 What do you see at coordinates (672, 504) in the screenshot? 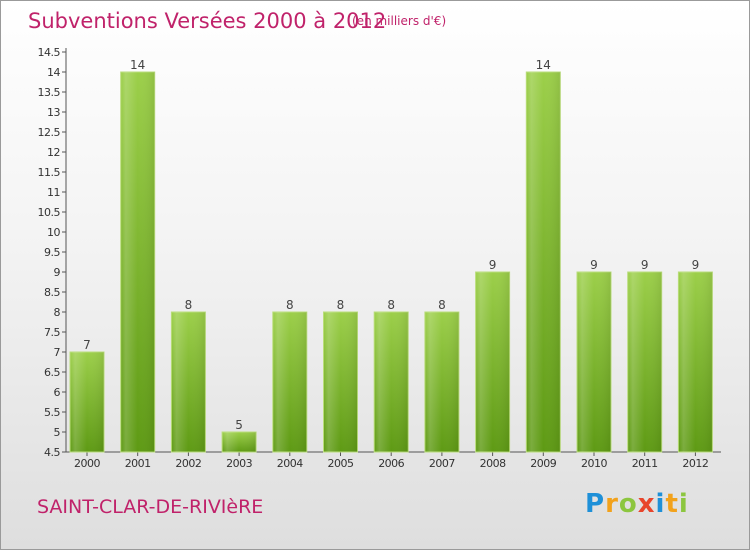
I see `logo-letter: t` at bounding box center [672, 504].